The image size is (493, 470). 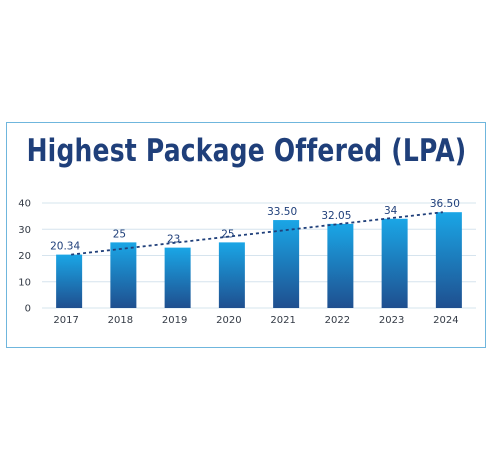 I want to click on y-tick-label: 30, so click(x=24, y=230).